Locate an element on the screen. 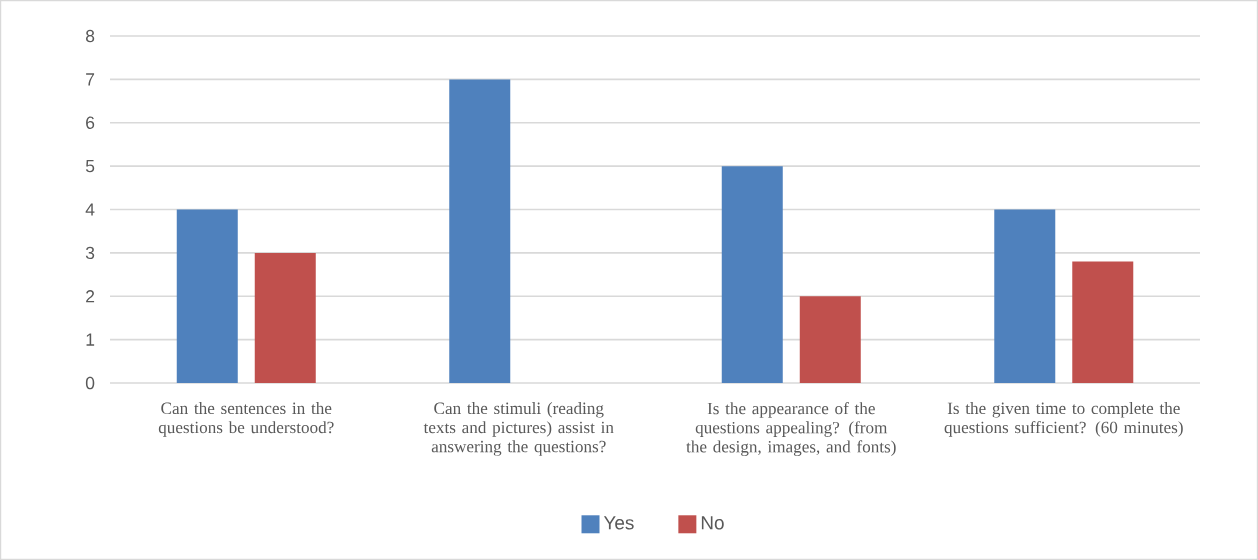 This screenshot has height=560, width=1258. legend-label: Yes is located at coordinates (618, 523).